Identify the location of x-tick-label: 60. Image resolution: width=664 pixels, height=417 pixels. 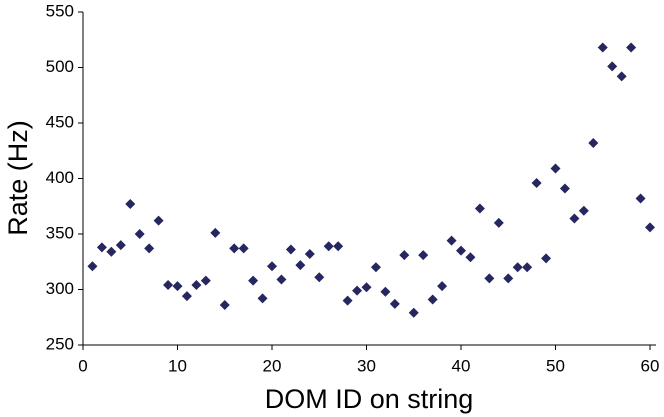
(650, 365).